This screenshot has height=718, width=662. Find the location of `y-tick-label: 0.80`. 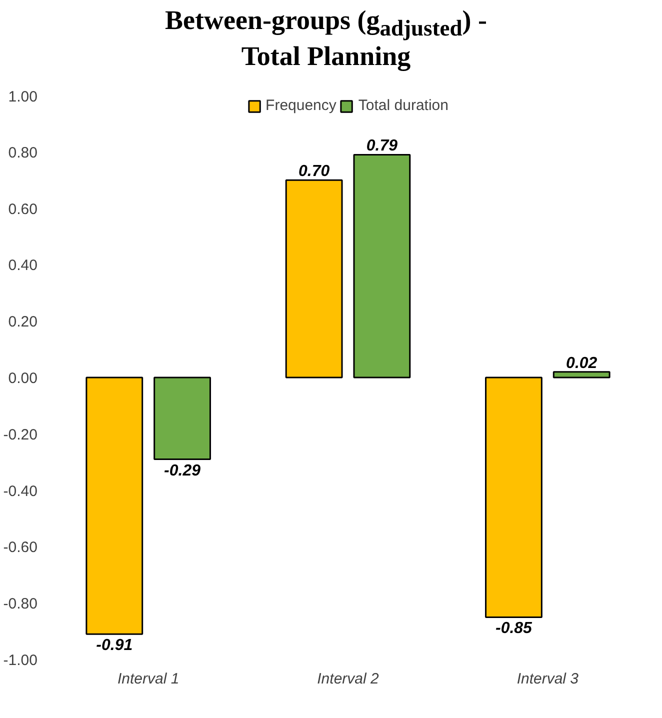

y-tick-label: 0.80 is located at coordinates (23, 153).